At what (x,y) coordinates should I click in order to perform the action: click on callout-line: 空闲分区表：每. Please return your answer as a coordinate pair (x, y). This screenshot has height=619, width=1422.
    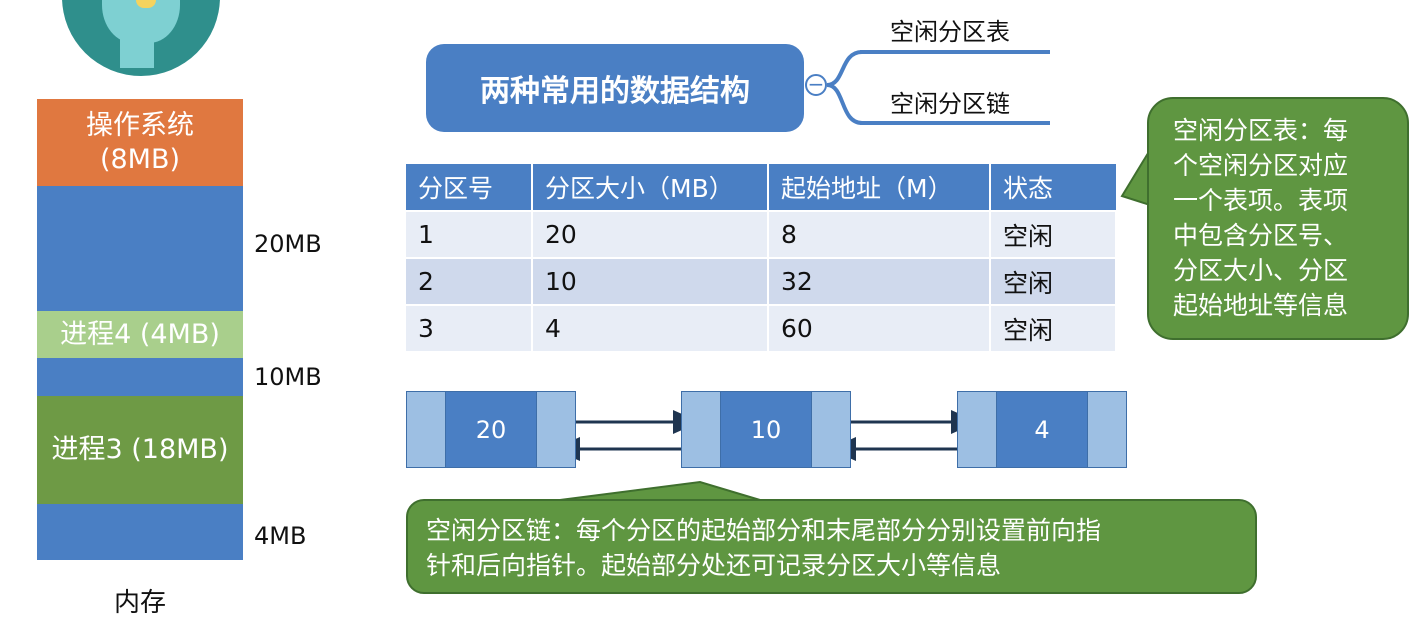
    Looking at the image, I should click on (1261, 130).